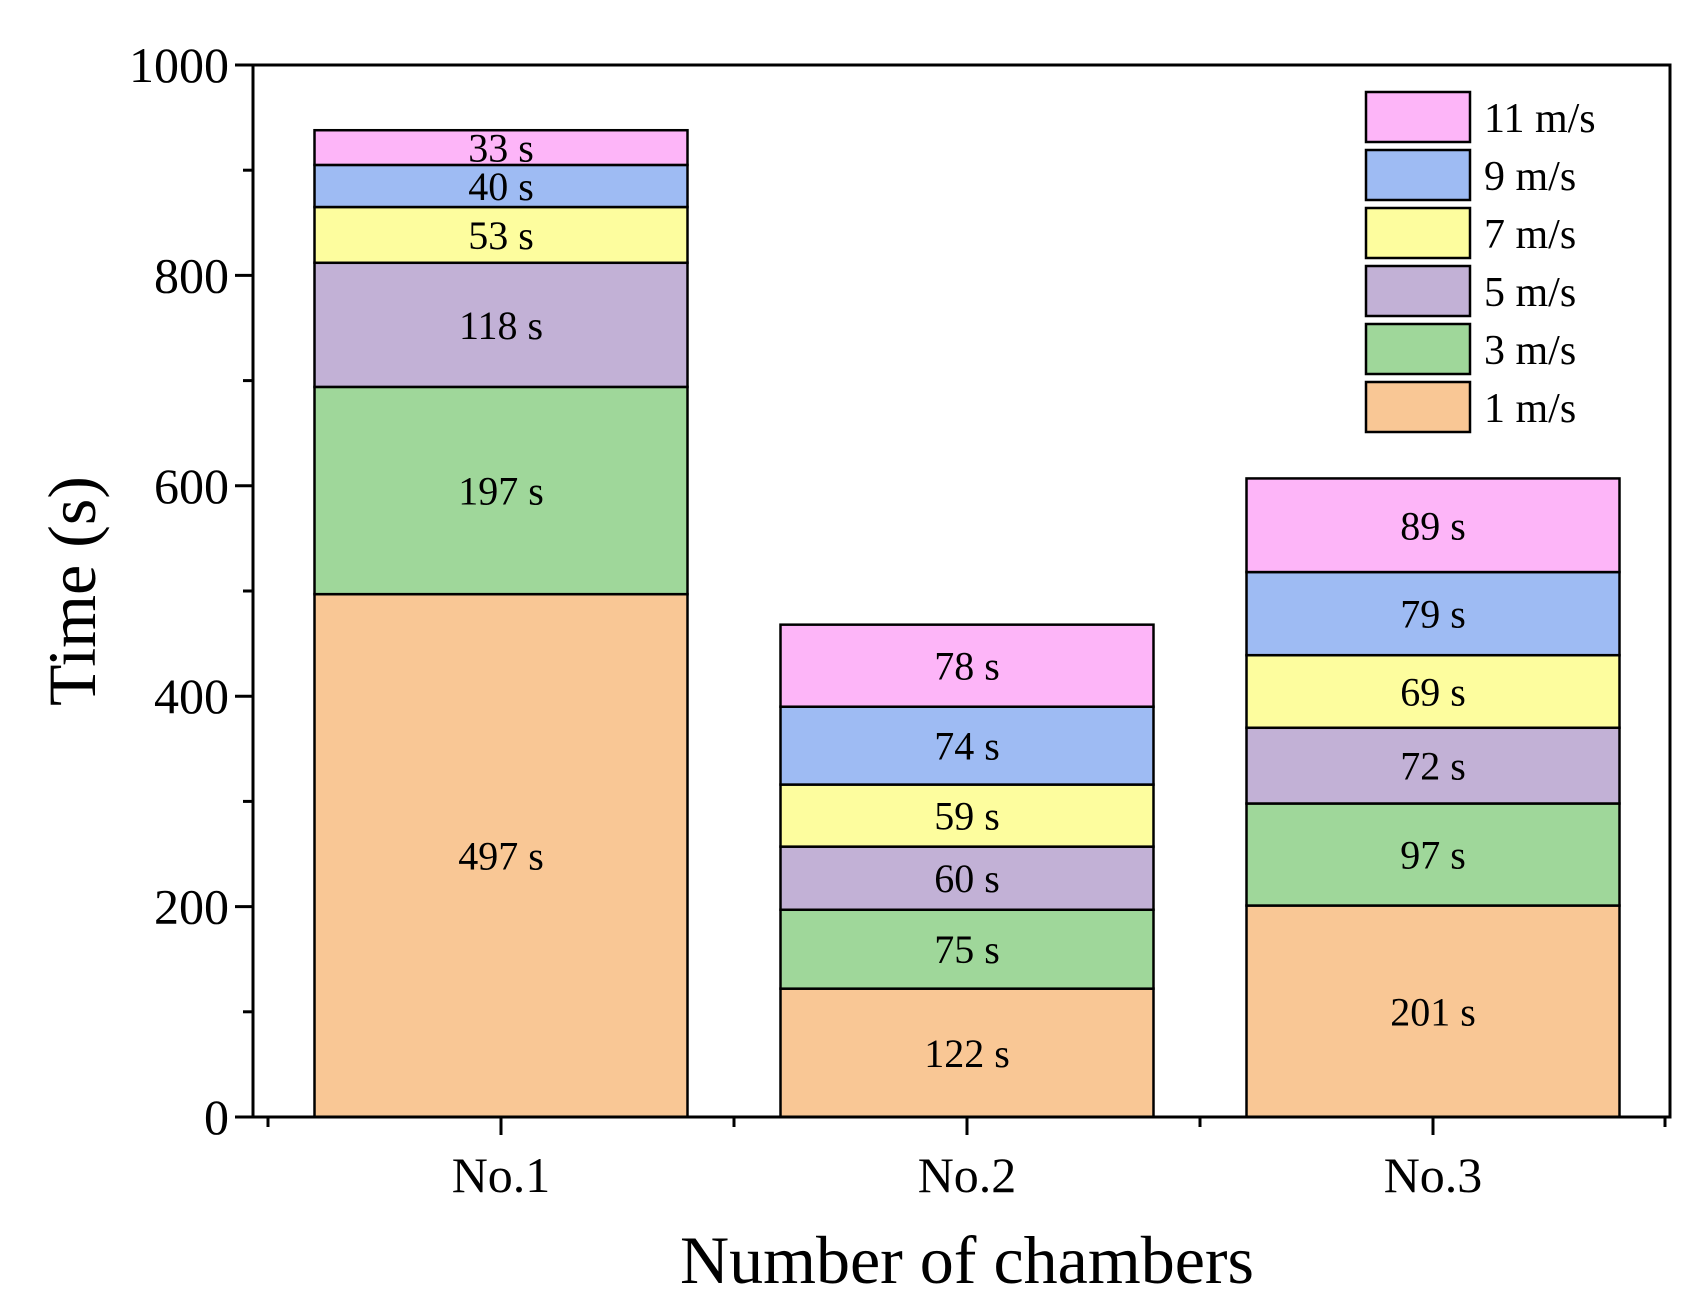  I want to click on bar-value-label: 201 s, so click(1433, 1011).